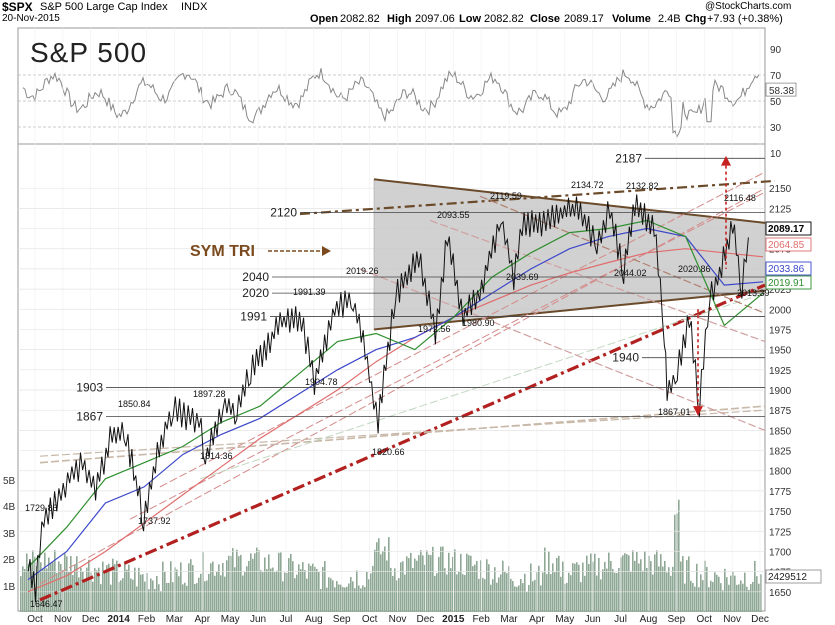  What do you see at coordinates (780, 472) in the screenshot?
I see `price-tick-label: 1800` at bounding box center [780, 472].